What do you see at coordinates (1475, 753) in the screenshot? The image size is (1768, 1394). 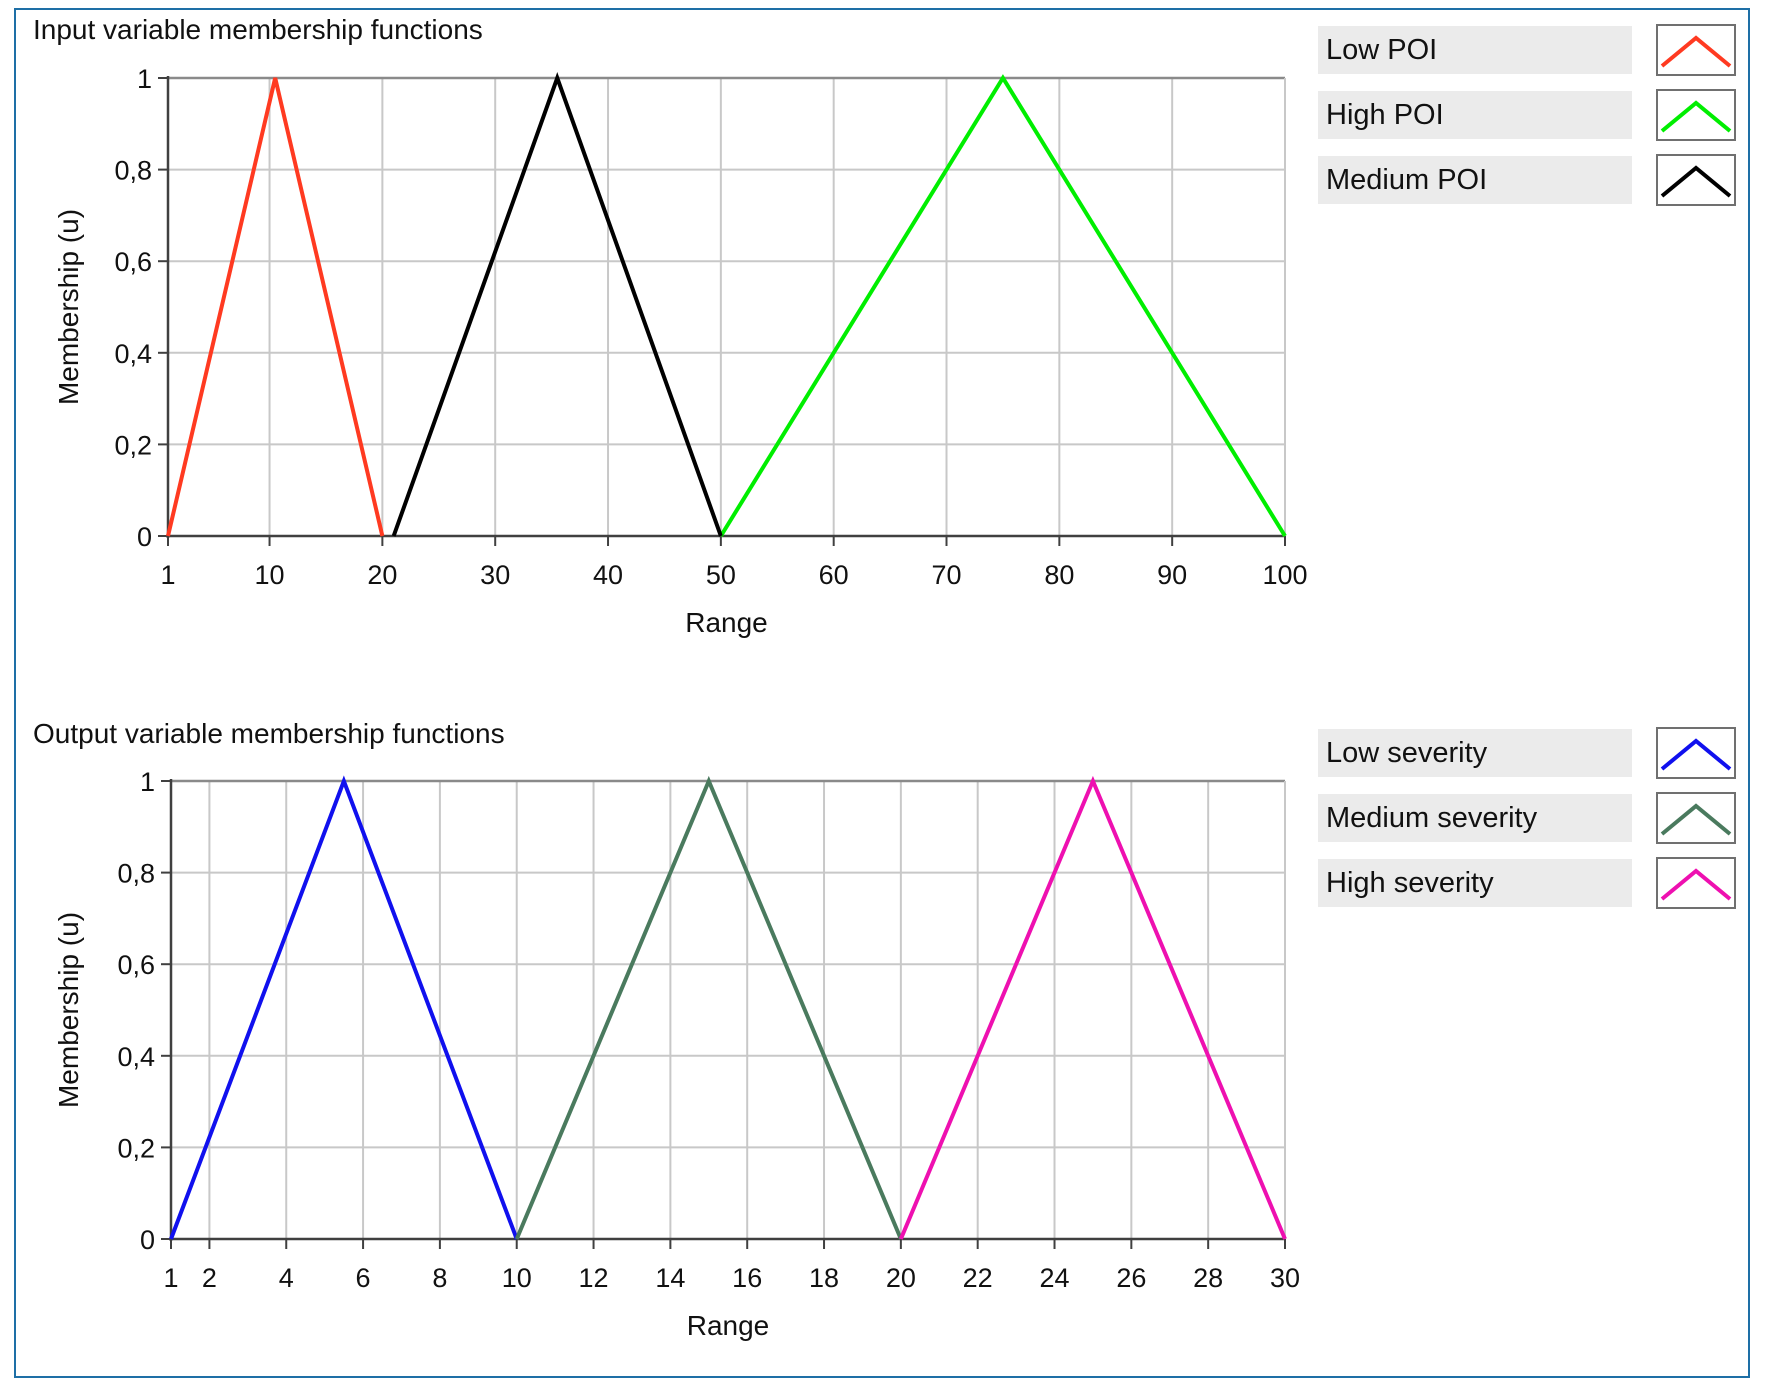 I see `legend-label: Low severity` at bounding box center [1475, 753].